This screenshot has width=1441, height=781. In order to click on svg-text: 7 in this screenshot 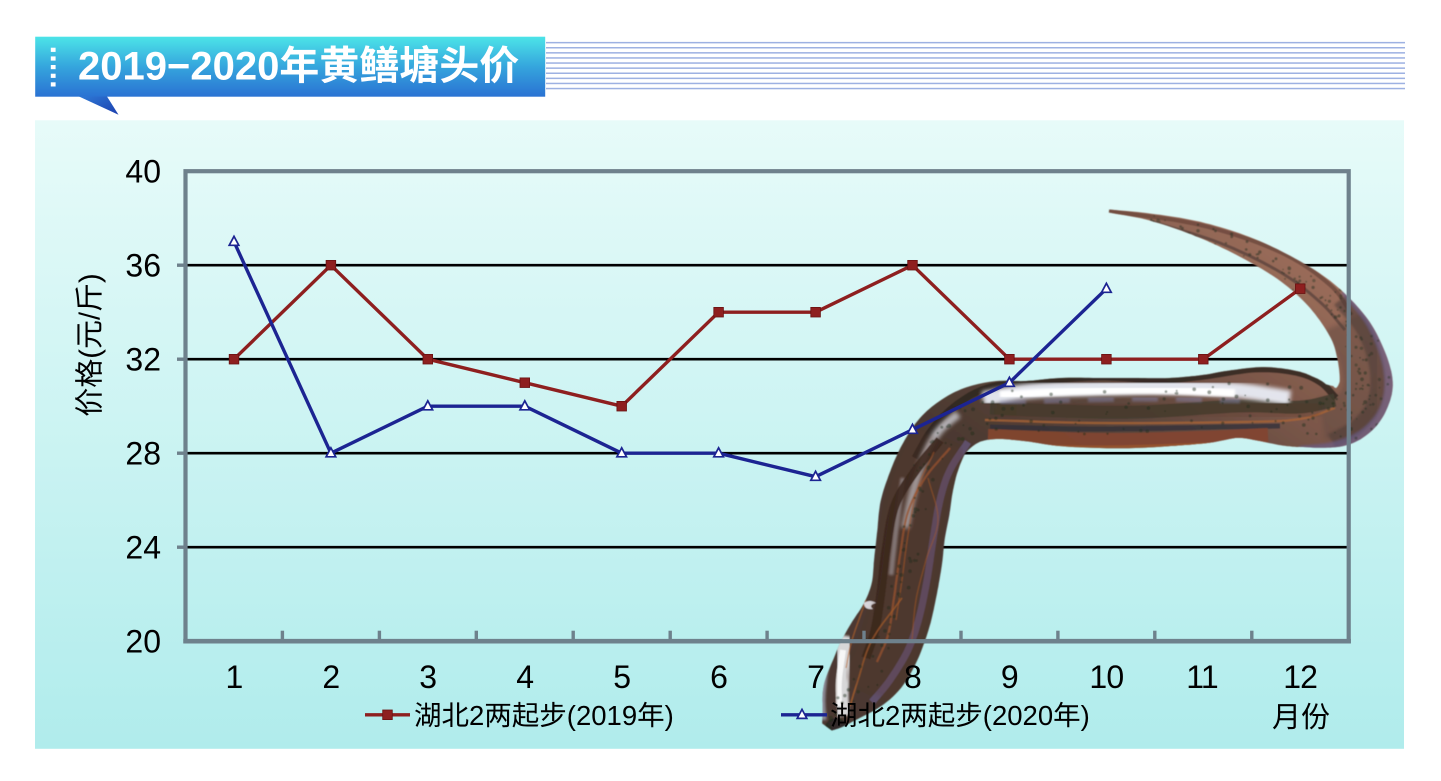, I will do `click(815, 677)`.